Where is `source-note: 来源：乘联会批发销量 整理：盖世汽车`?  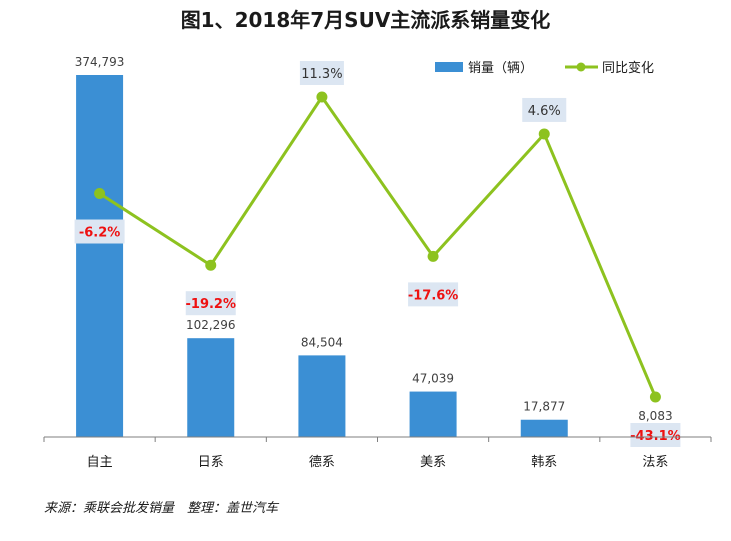 source-note: 来源：乘联会批发销量 整理：盖世汽车 is located at coordinates (161, 508).